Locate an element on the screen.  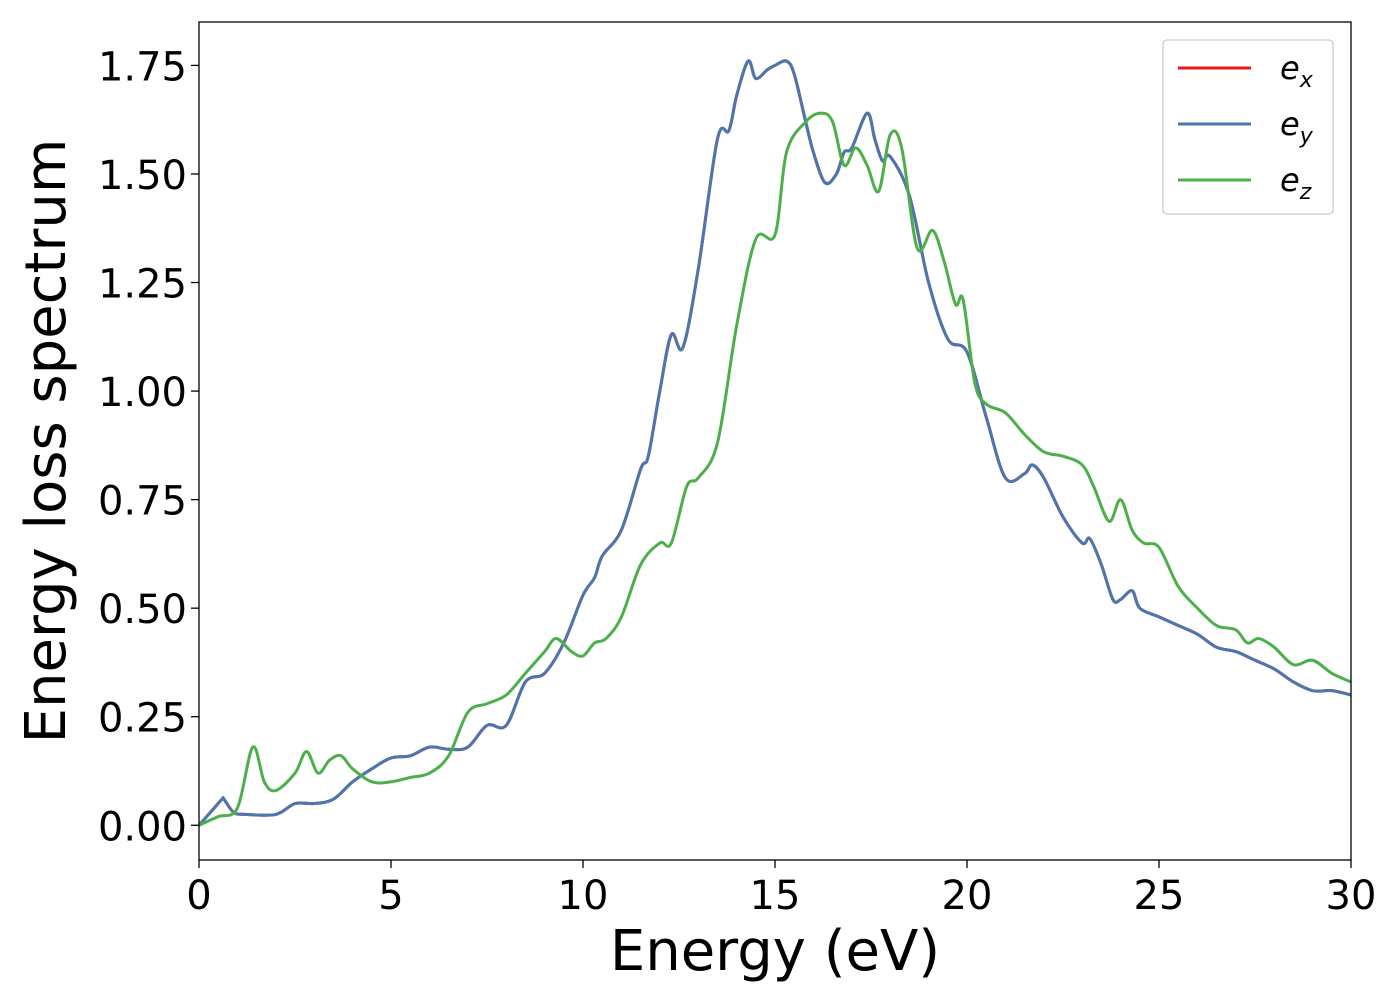
x-axis-title: Energy (eV) is located at coordinates (775, 951).